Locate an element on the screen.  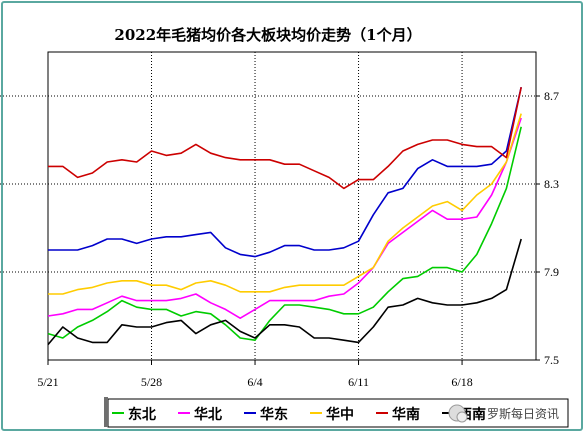
chart-title: 2022年毛猪均价各大板块均价走势（1个月） is located at coordinates (267, 35).